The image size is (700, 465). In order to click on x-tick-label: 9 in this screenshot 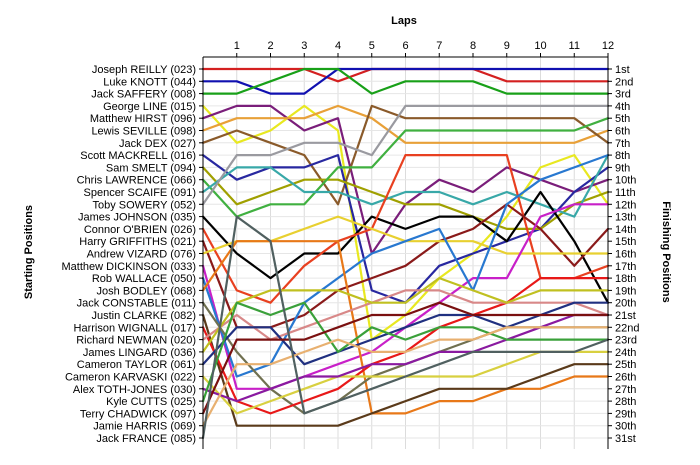, I will do `click(507, 46)`.